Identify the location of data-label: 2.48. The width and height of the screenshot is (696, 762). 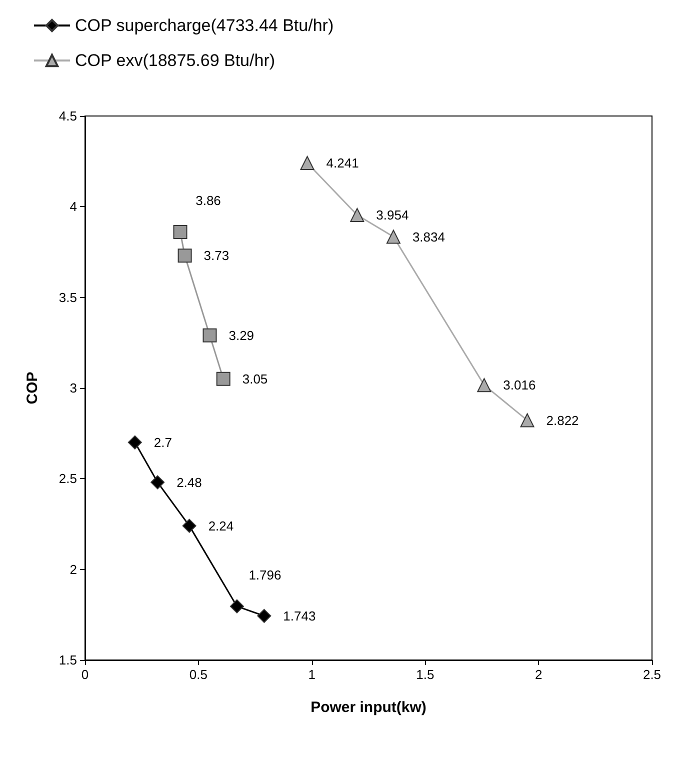
(189, 482).